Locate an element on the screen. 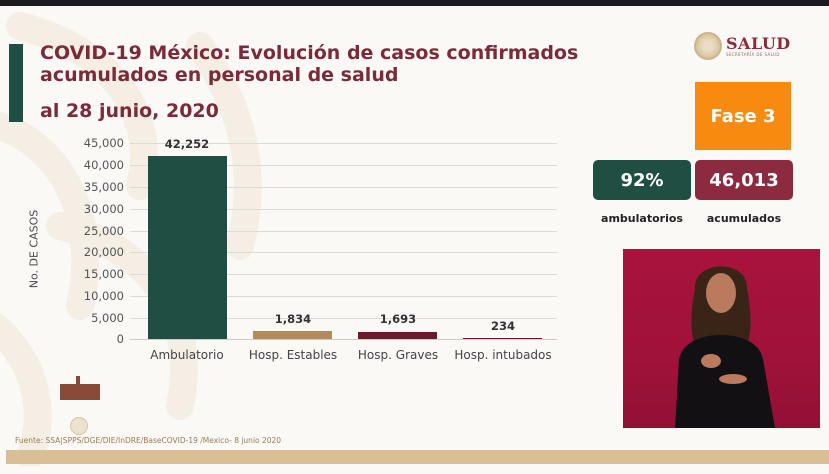 This screenshot has width=829, height=474. salud-logo: SALUD SECRETARÍA DE SALUD is located at coordinates (742, 46).